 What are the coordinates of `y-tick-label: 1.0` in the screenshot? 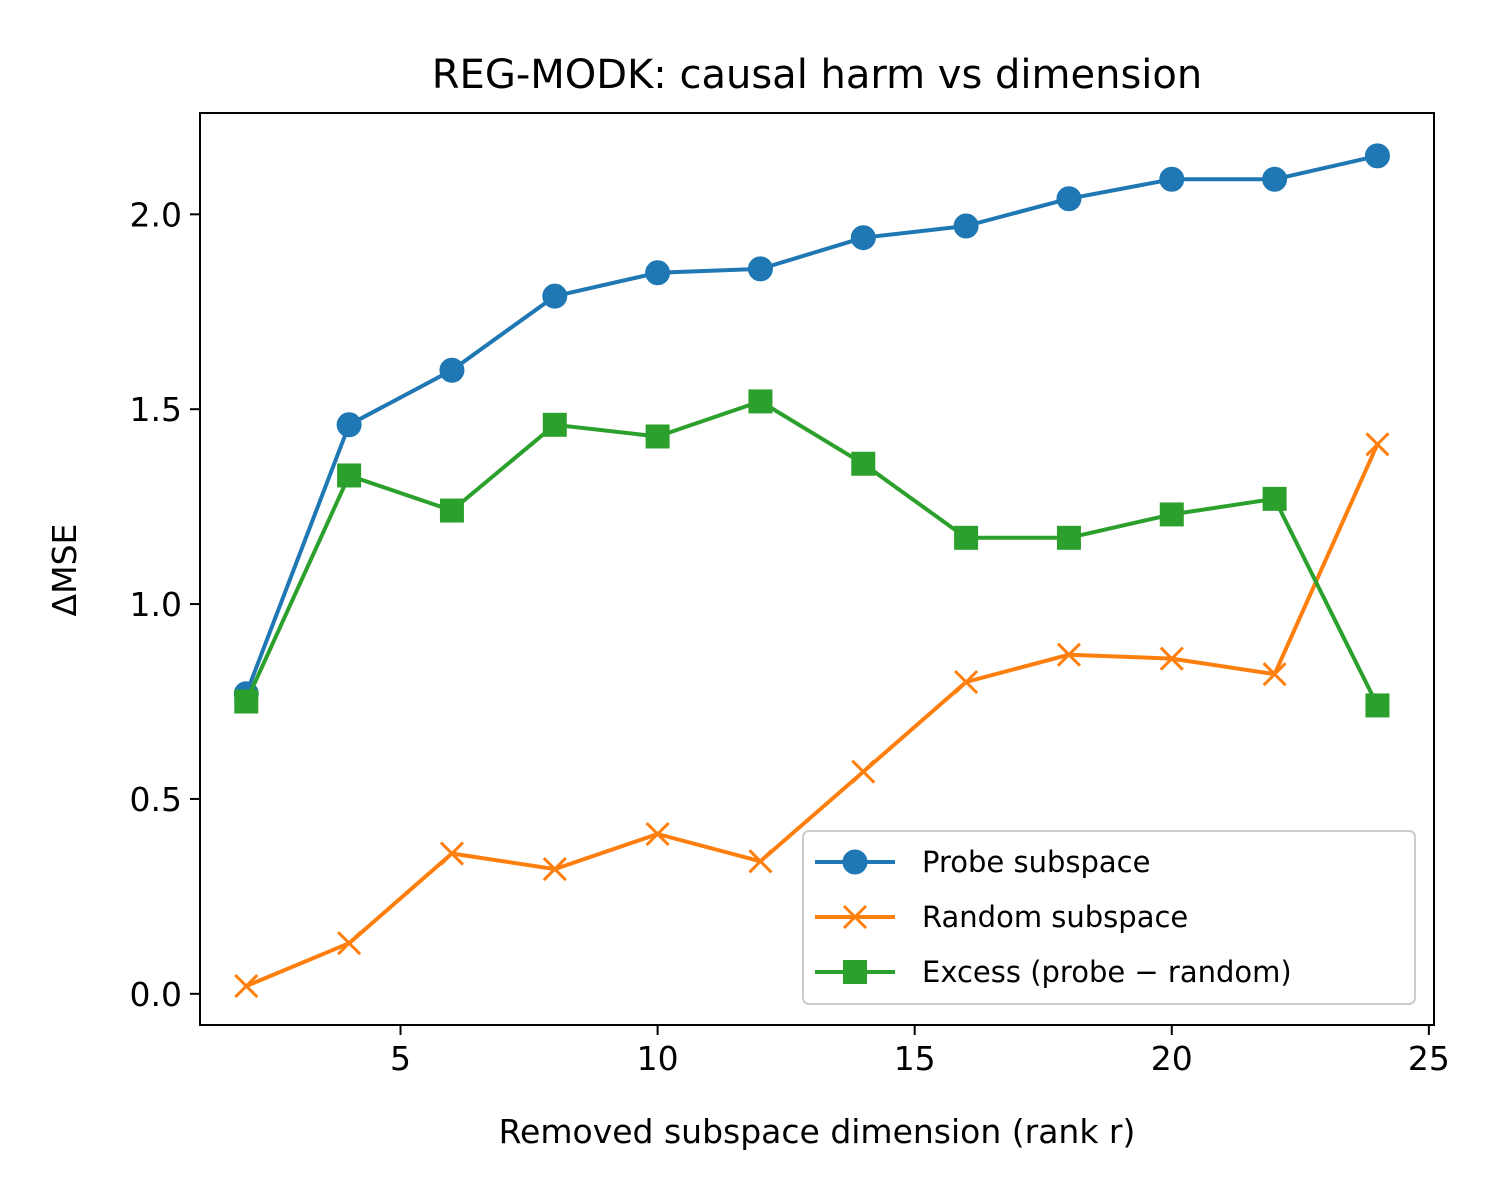 It's located at (156, 604).